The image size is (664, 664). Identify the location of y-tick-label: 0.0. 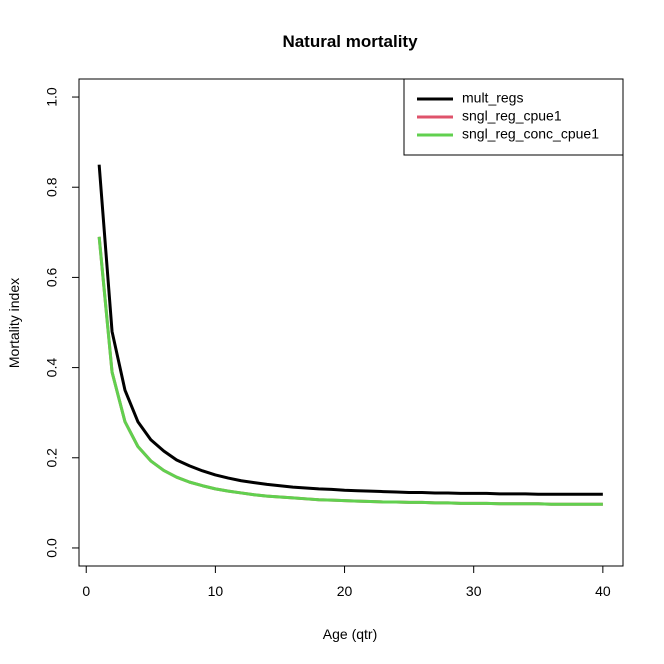
(52, 548).